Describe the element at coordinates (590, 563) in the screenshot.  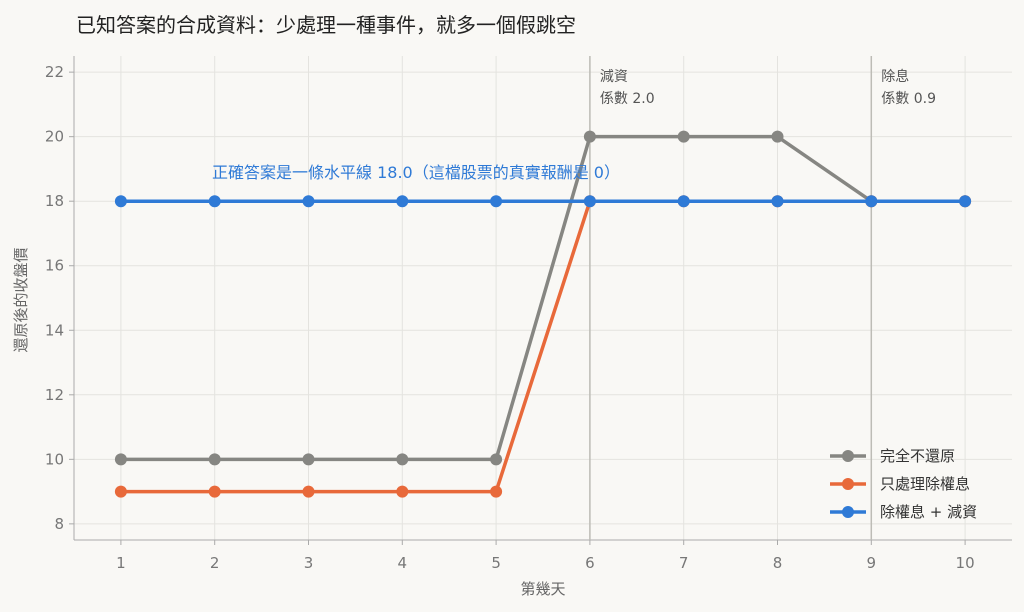
I see `x-tick-label: 6` at that location.